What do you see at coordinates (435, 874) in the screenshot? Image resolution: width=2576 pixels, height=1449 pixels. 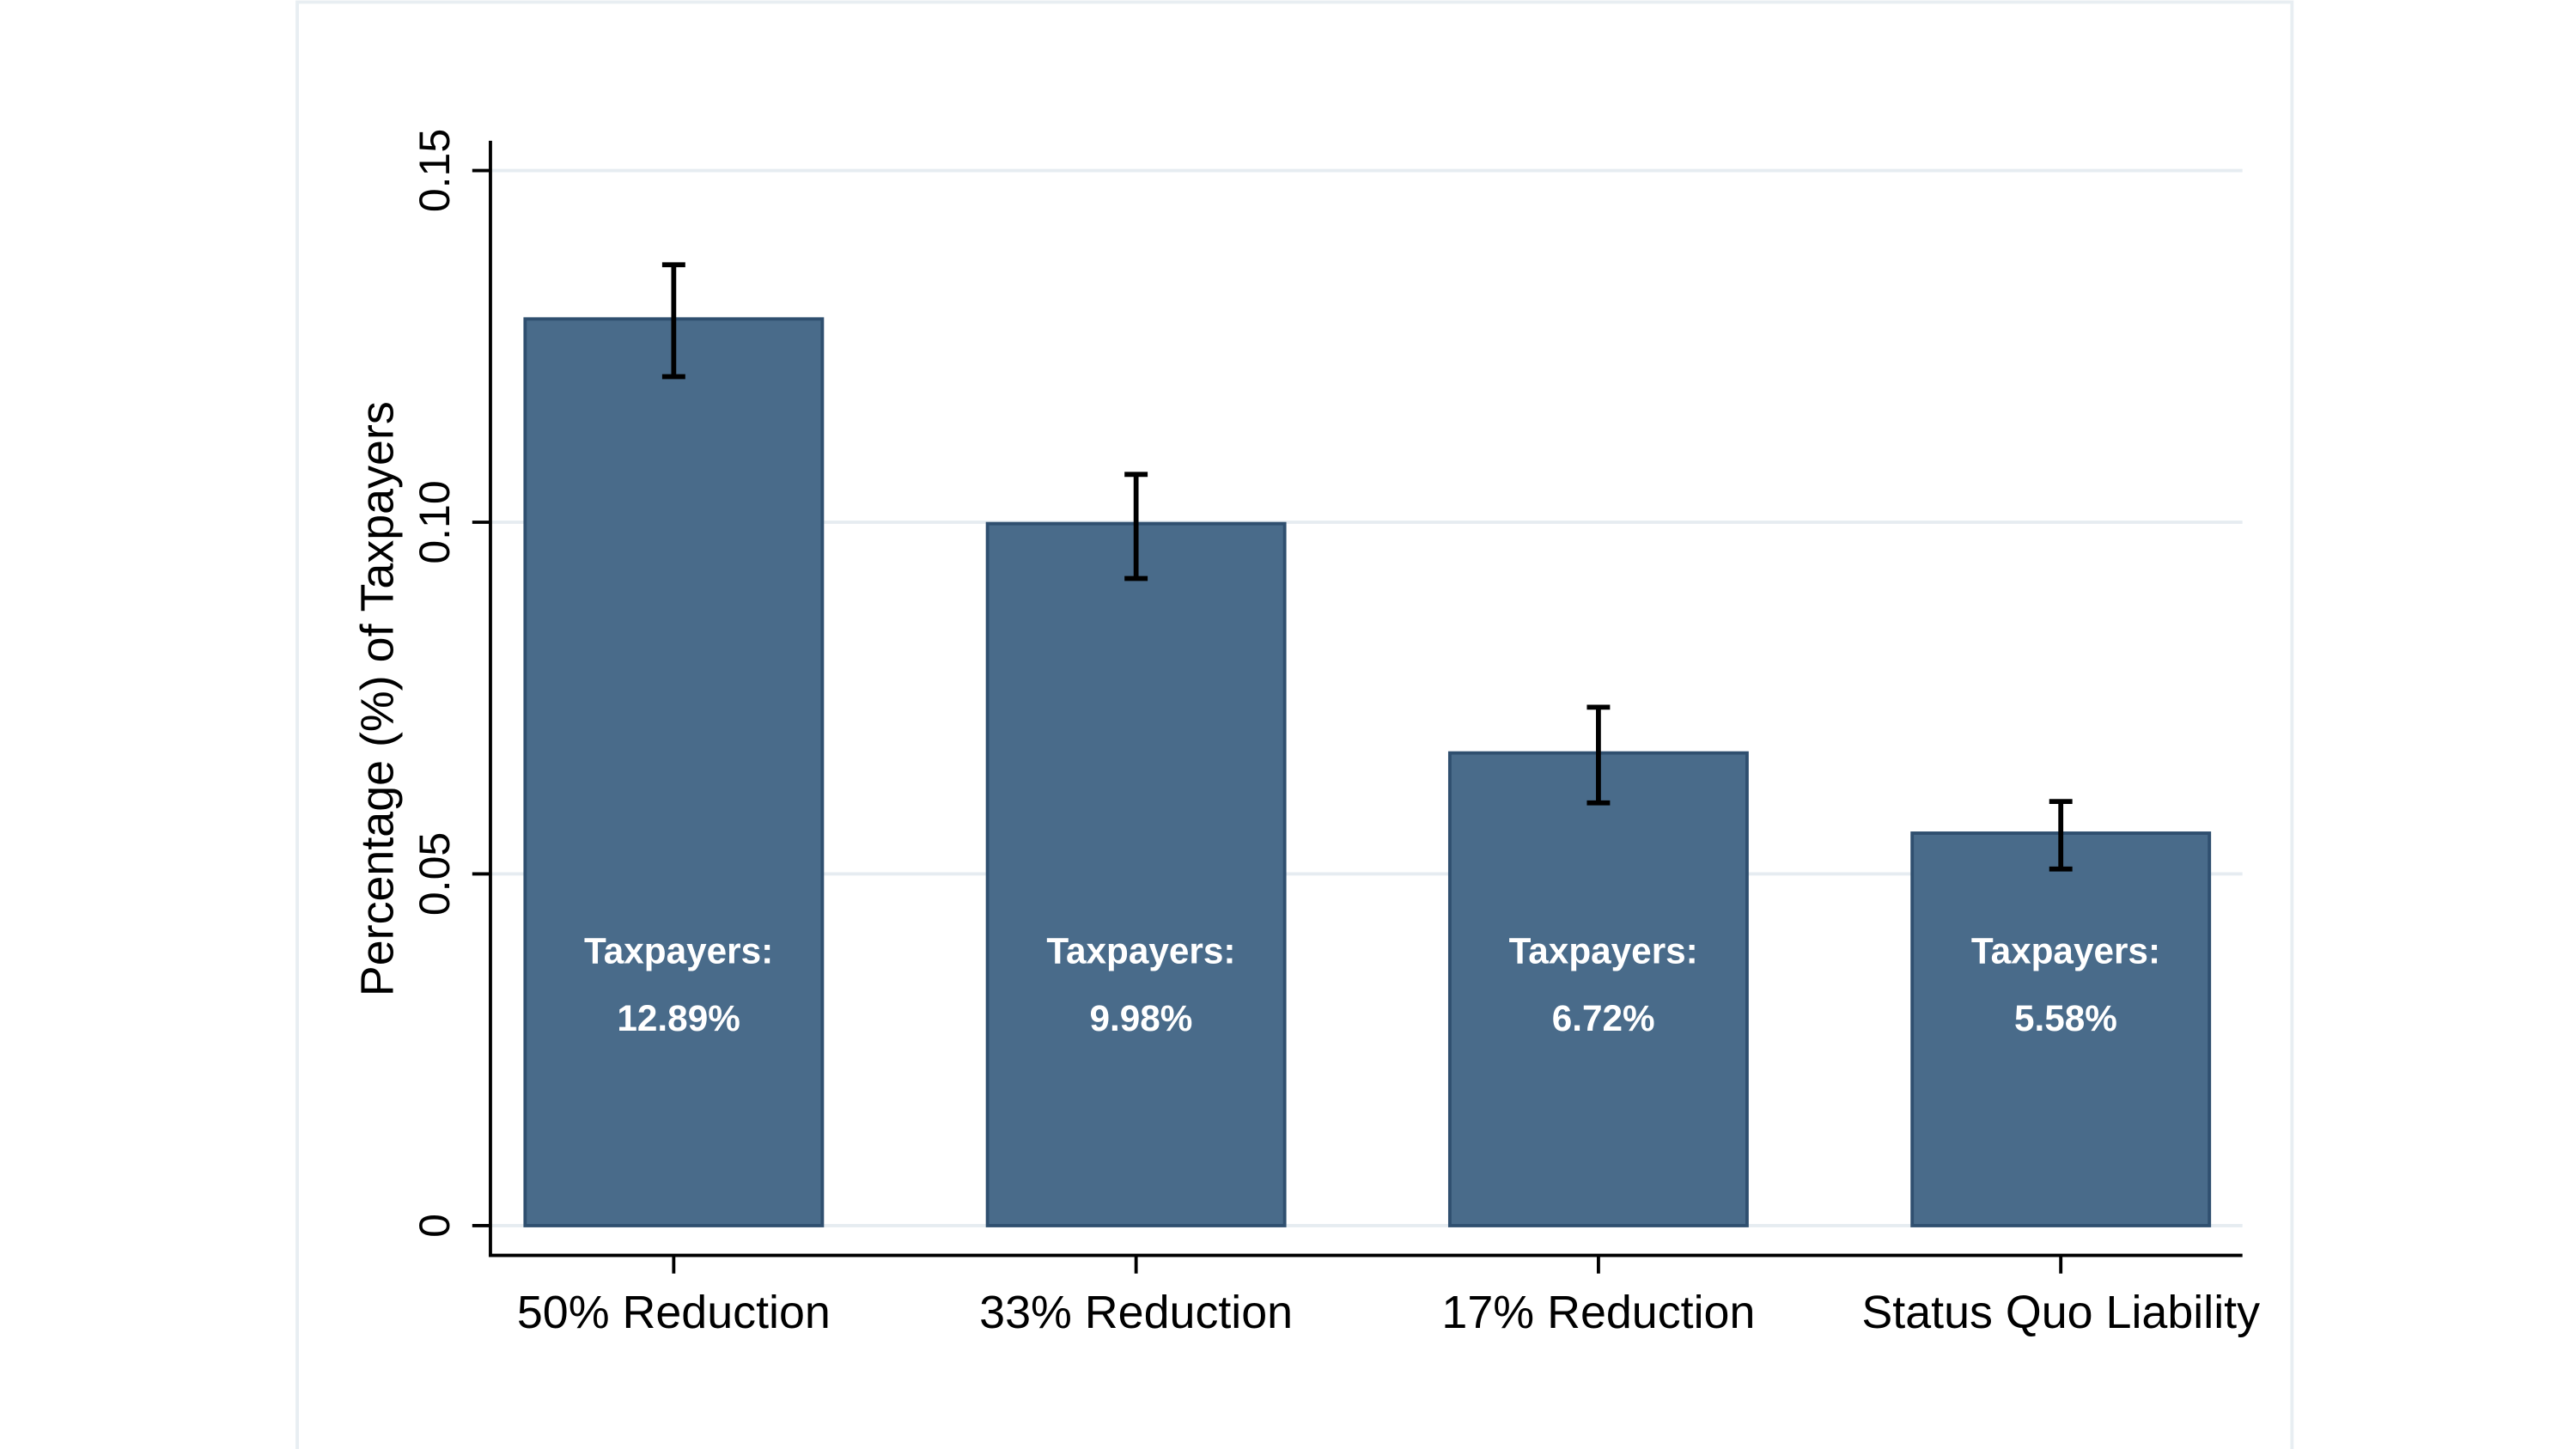 I see `y-tick-label: 0.05` at bounding box center [435, 874].